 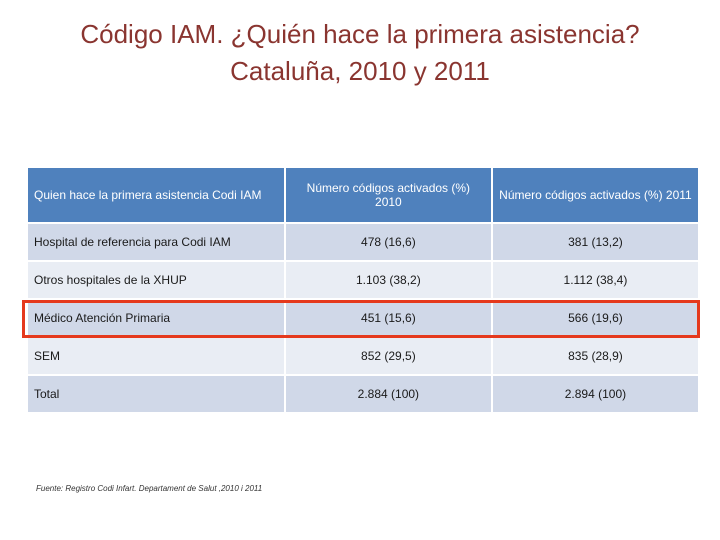 I want to click on row-label: Otros hospitales de la XHUP, so click(x=156, y=280).